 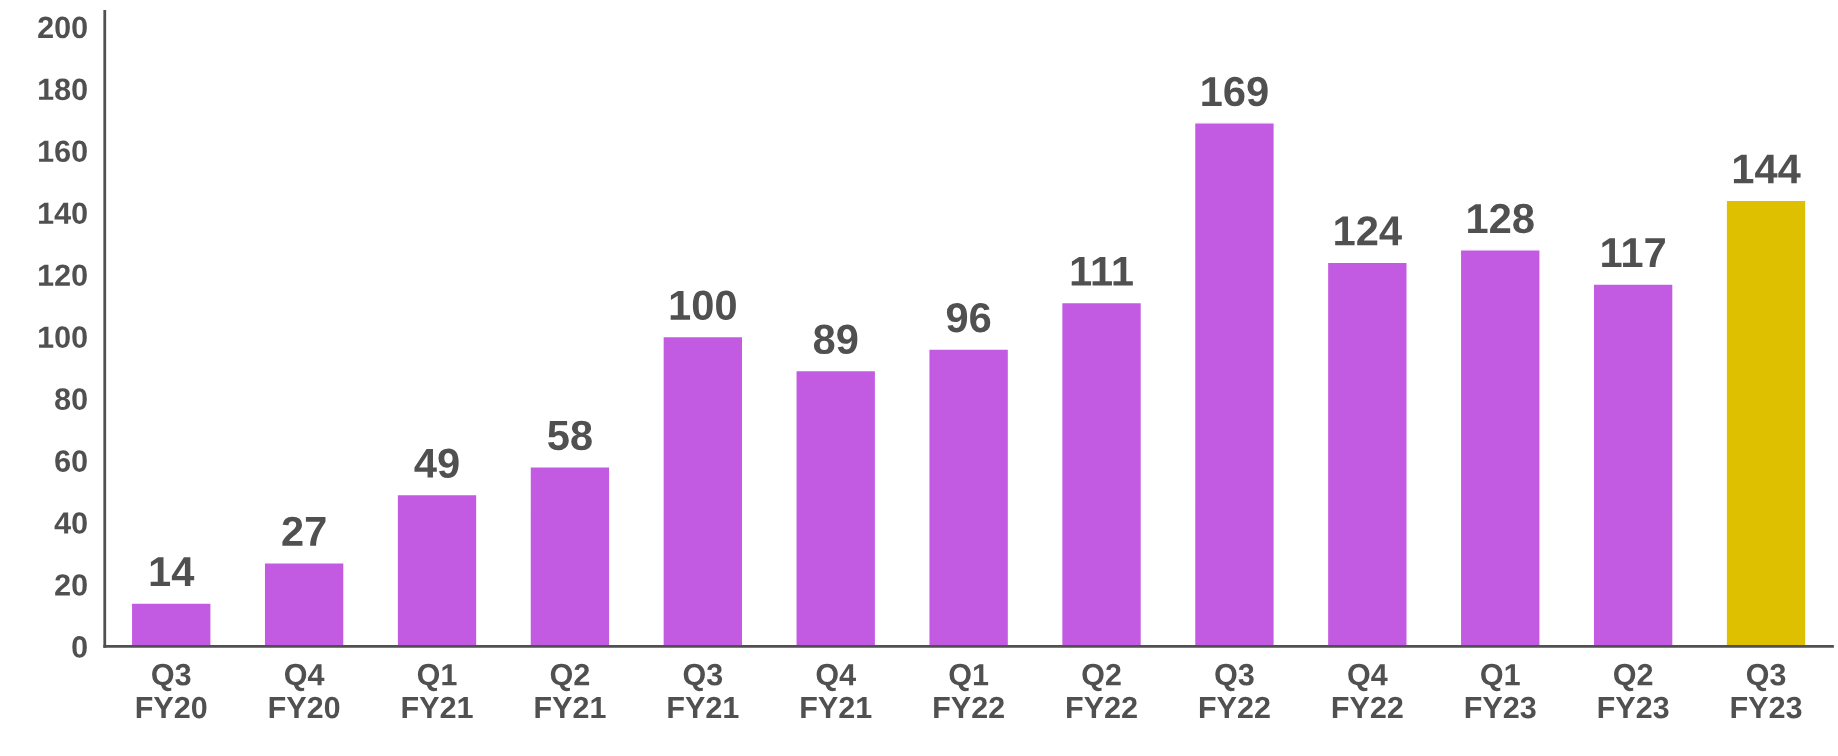 I want to click on data-label: 89, so click(x=835, y=339).